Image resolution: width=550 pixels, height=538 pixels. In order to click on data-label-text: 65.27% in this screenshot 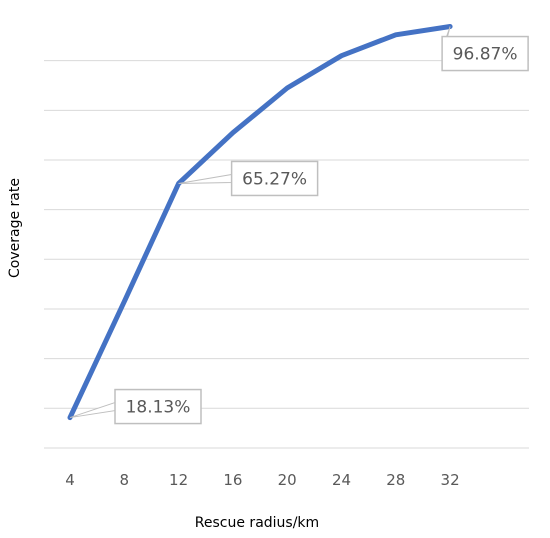, I will do `click(274, 179)`.